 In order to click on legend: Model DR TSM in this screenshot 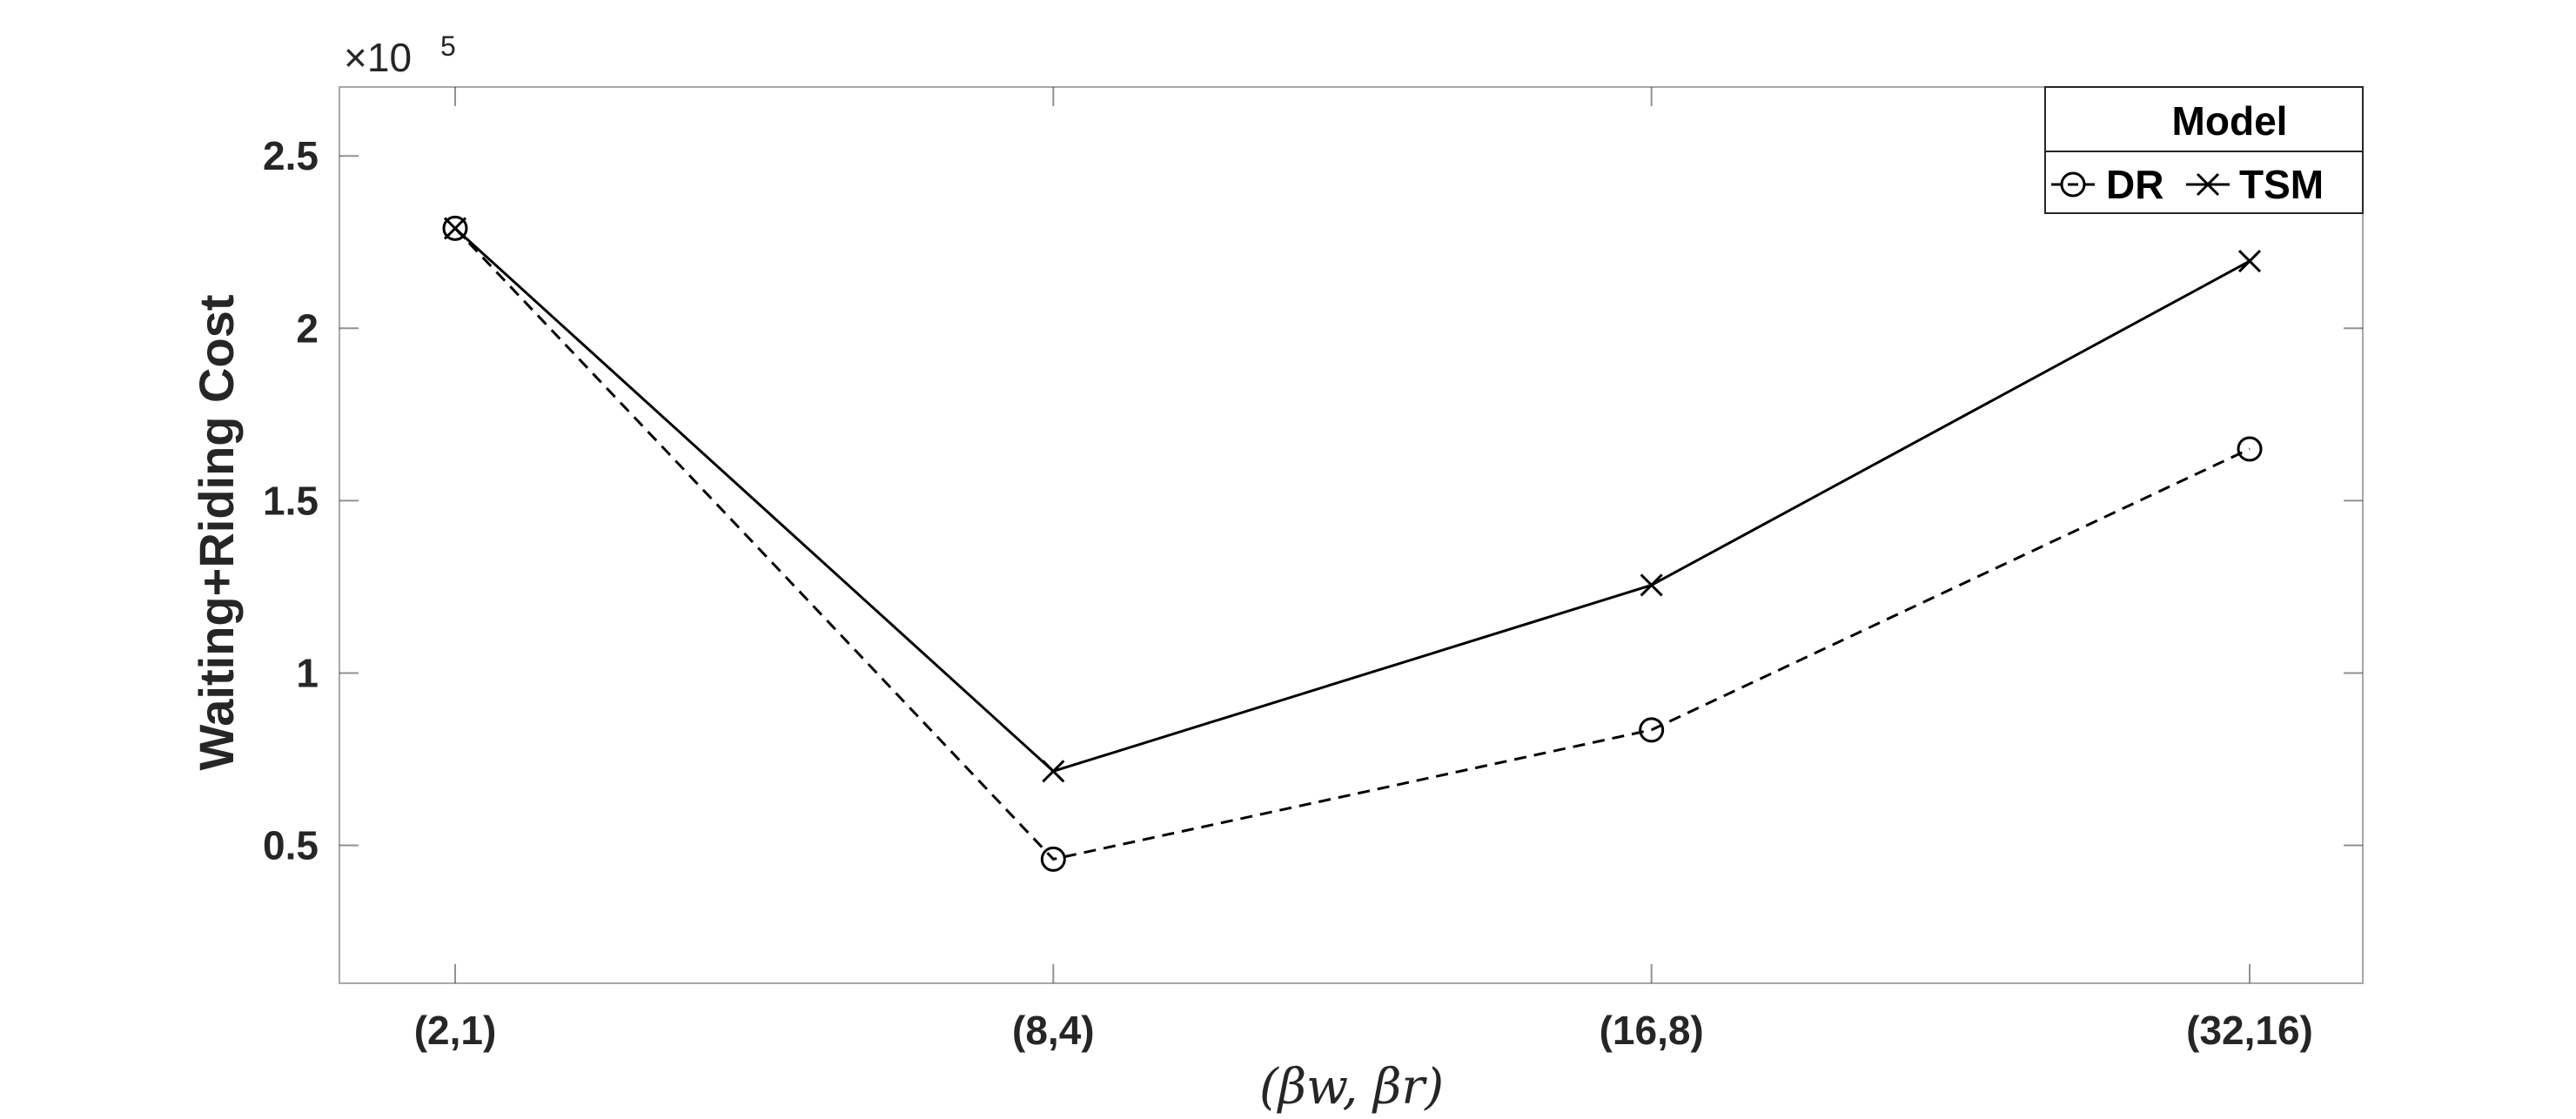, I will do `click(2204, 150)`.